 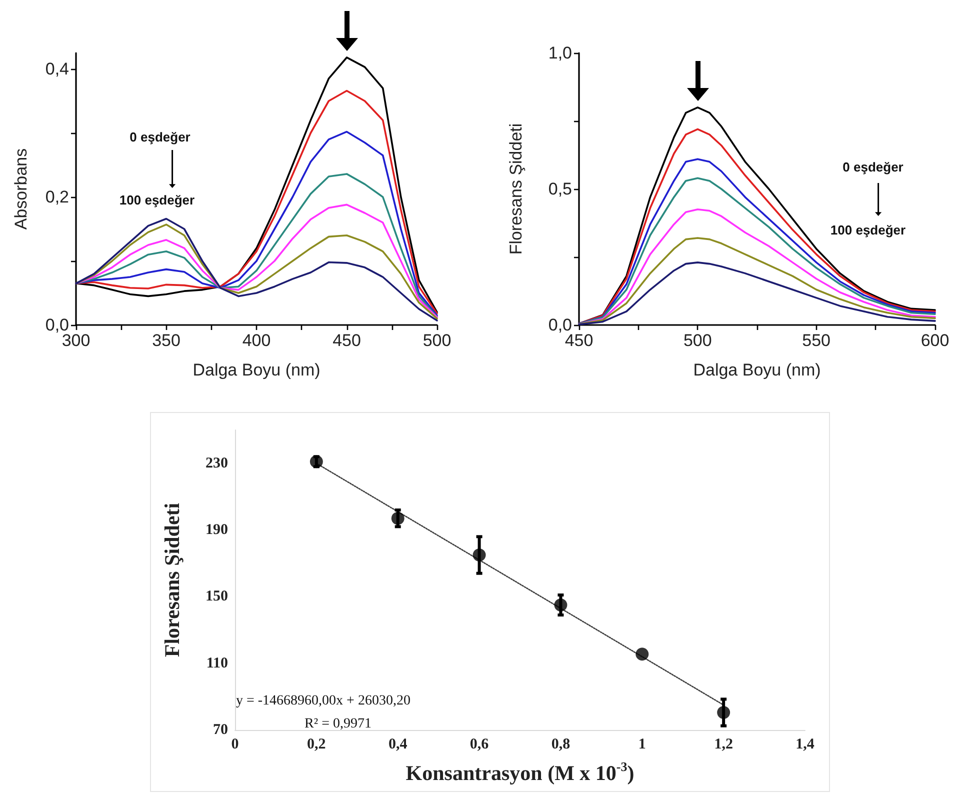 I want to click on y-axis-title: Absorbans, so click(x=21, y=189).